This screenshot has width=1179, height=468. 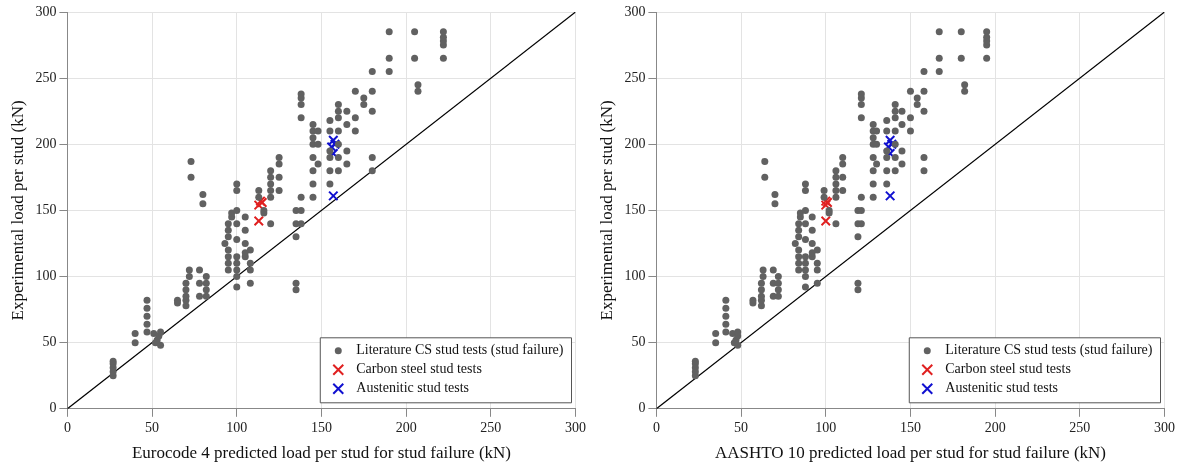 What do you see at coordinates (910, 453) in the screenshot?
I see `x-axis-title: AASHTO 10 predicted load per stud for stud failure (kN)` at bounding box center [910, 453].